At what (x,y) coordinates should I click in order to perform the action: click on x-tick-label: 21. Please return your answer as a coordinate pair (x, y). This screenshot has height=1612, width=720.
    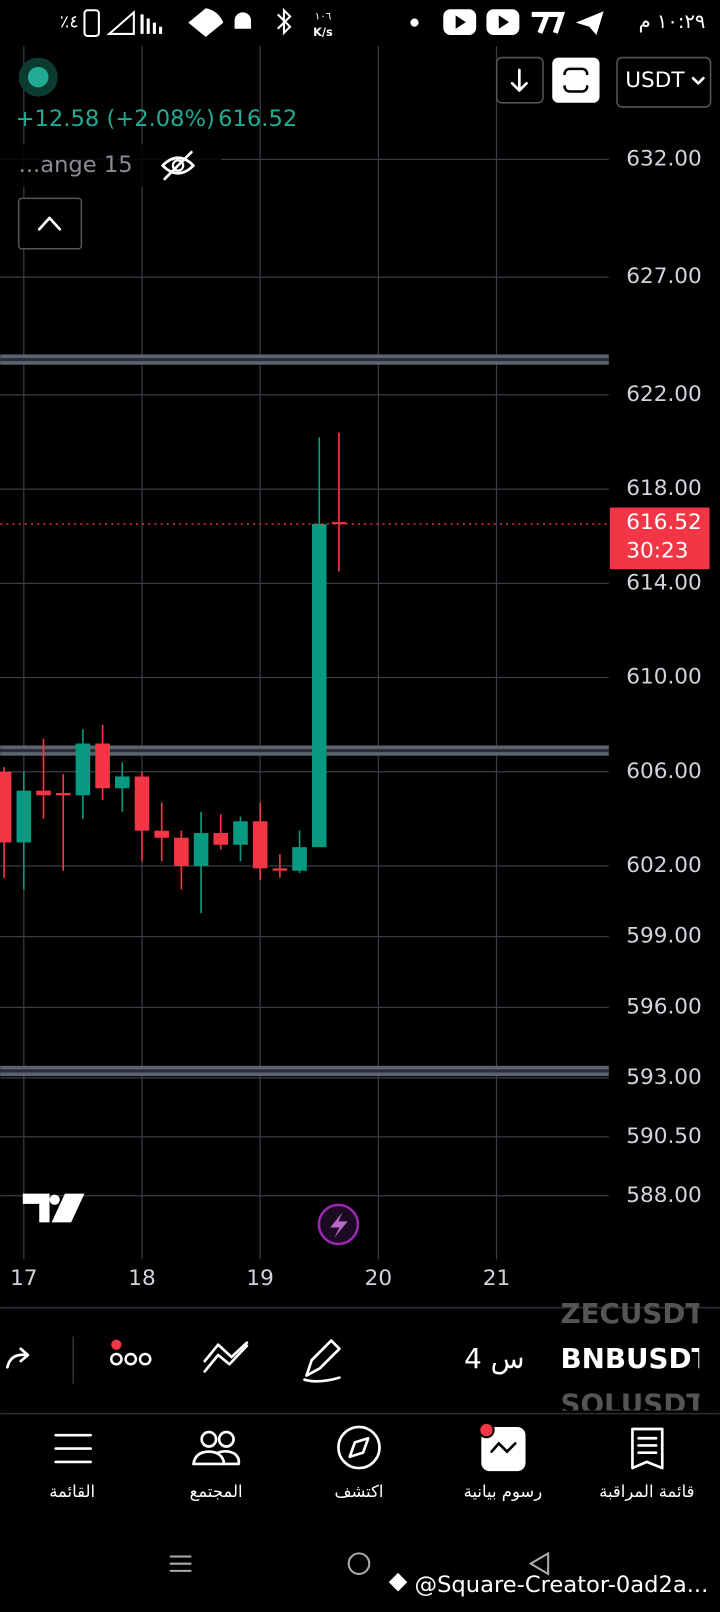
    Looking at the image, I should click on (496, 1278).